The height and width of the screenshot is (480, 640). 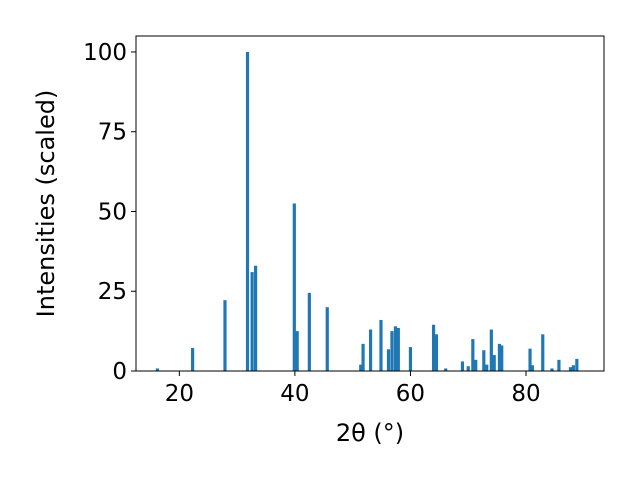 What do you see at coordinates (119, 372) in the screenshot?
I see `y-tick-label: 0` at bounding box center [119, 372].